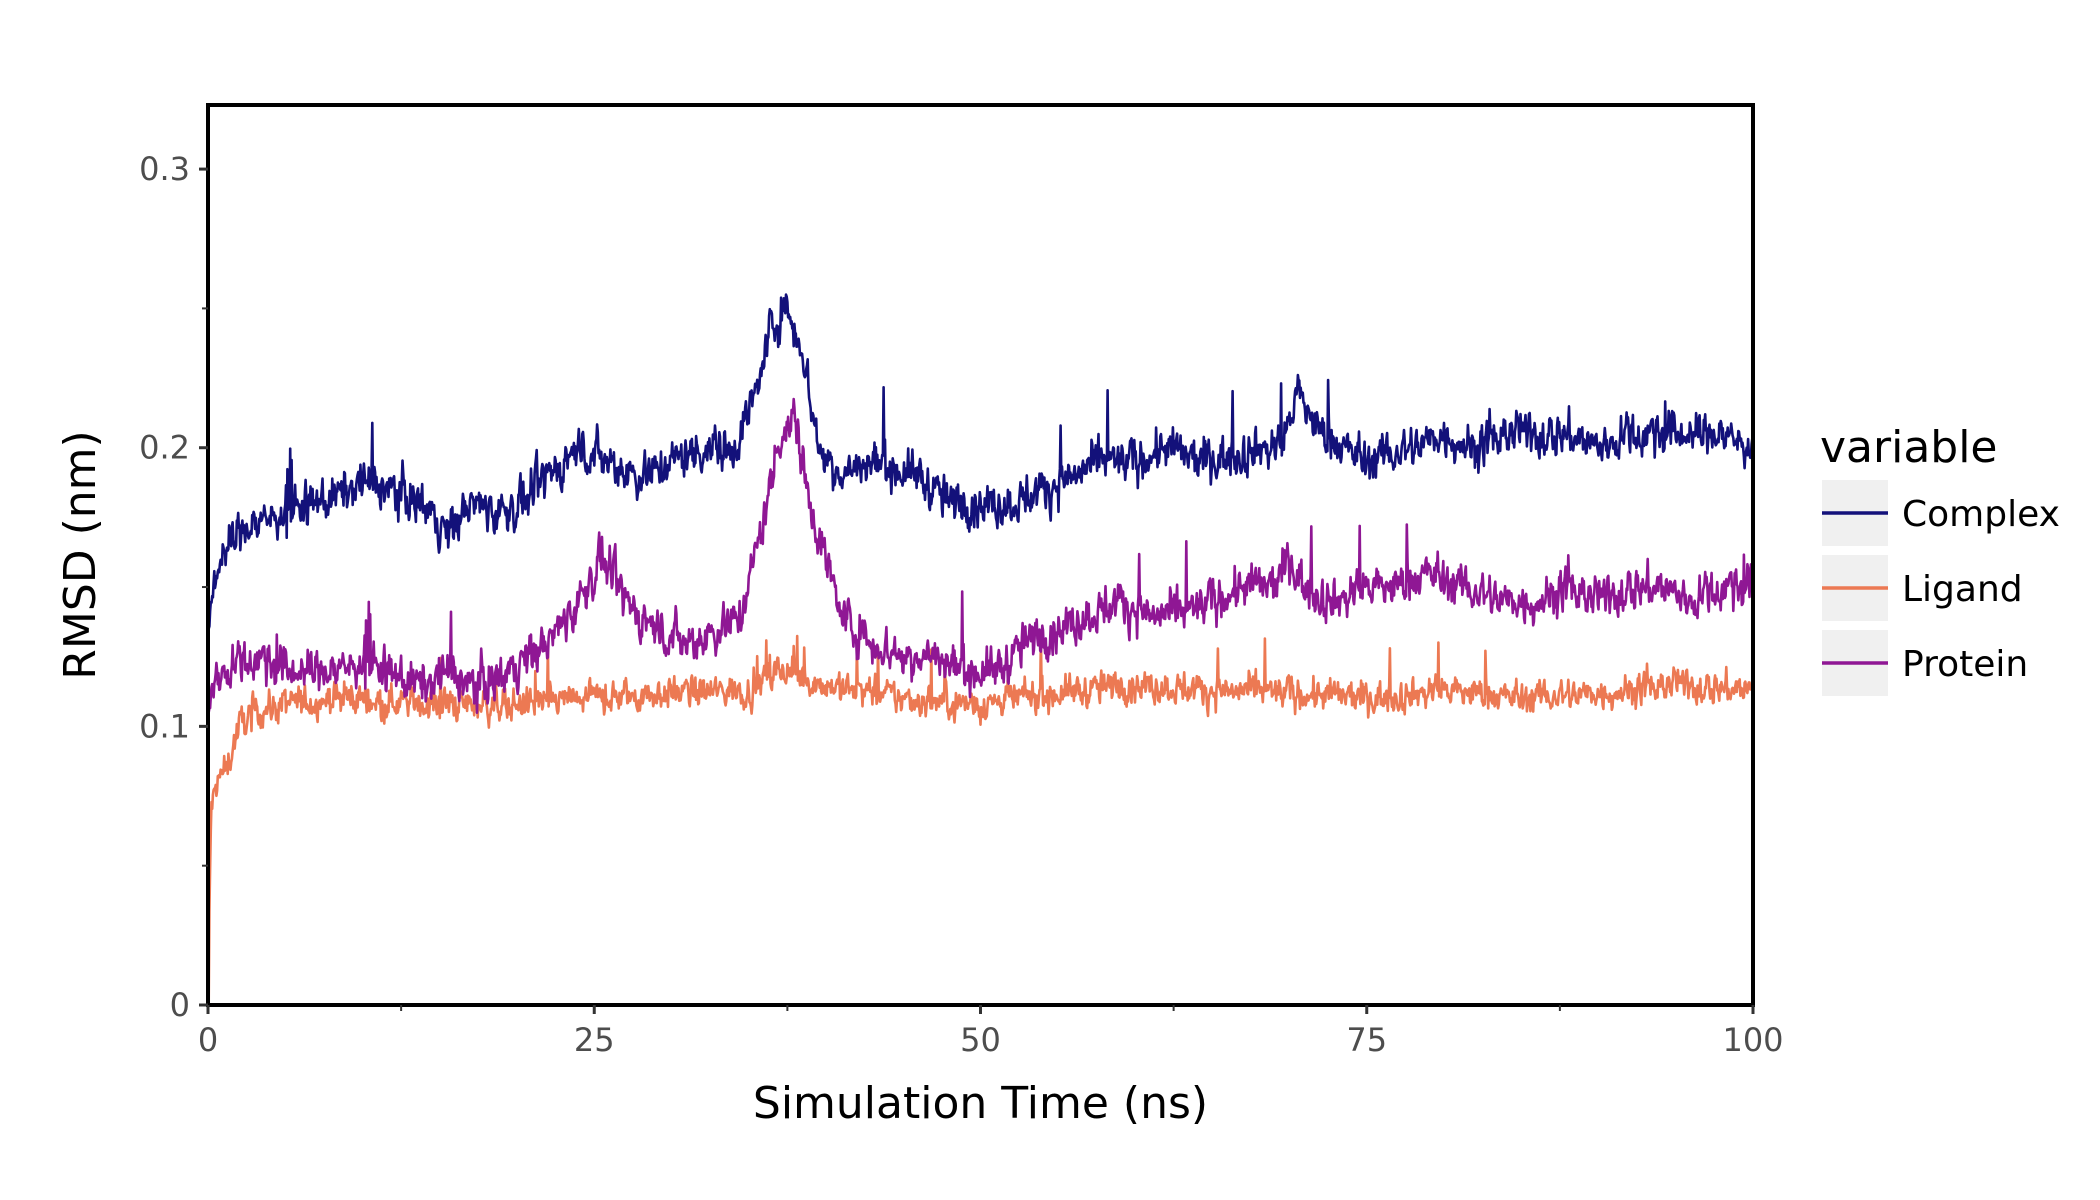  I want to click on x-tick-label: 75, so click(1366, 1040).